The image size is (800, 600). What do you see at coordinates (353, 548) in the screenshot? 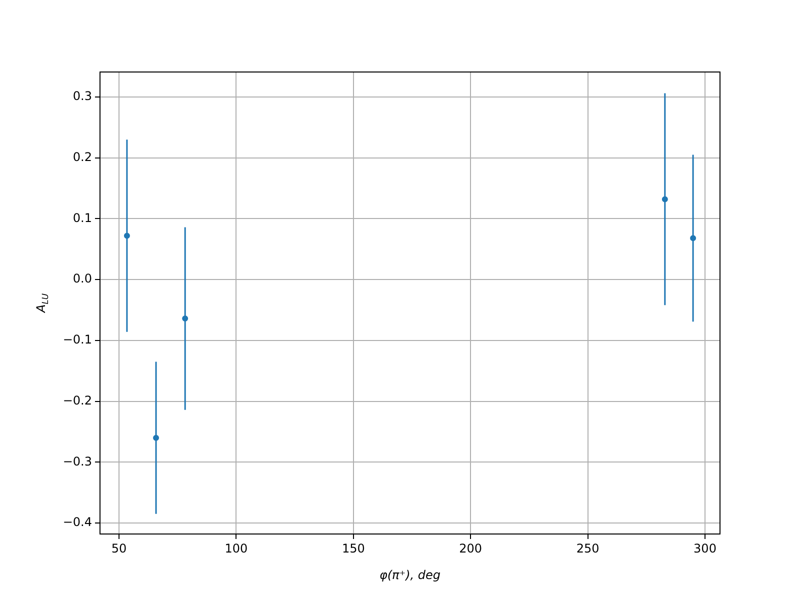
I see `x-tick-label: 150` at bounding box center [353, 548].